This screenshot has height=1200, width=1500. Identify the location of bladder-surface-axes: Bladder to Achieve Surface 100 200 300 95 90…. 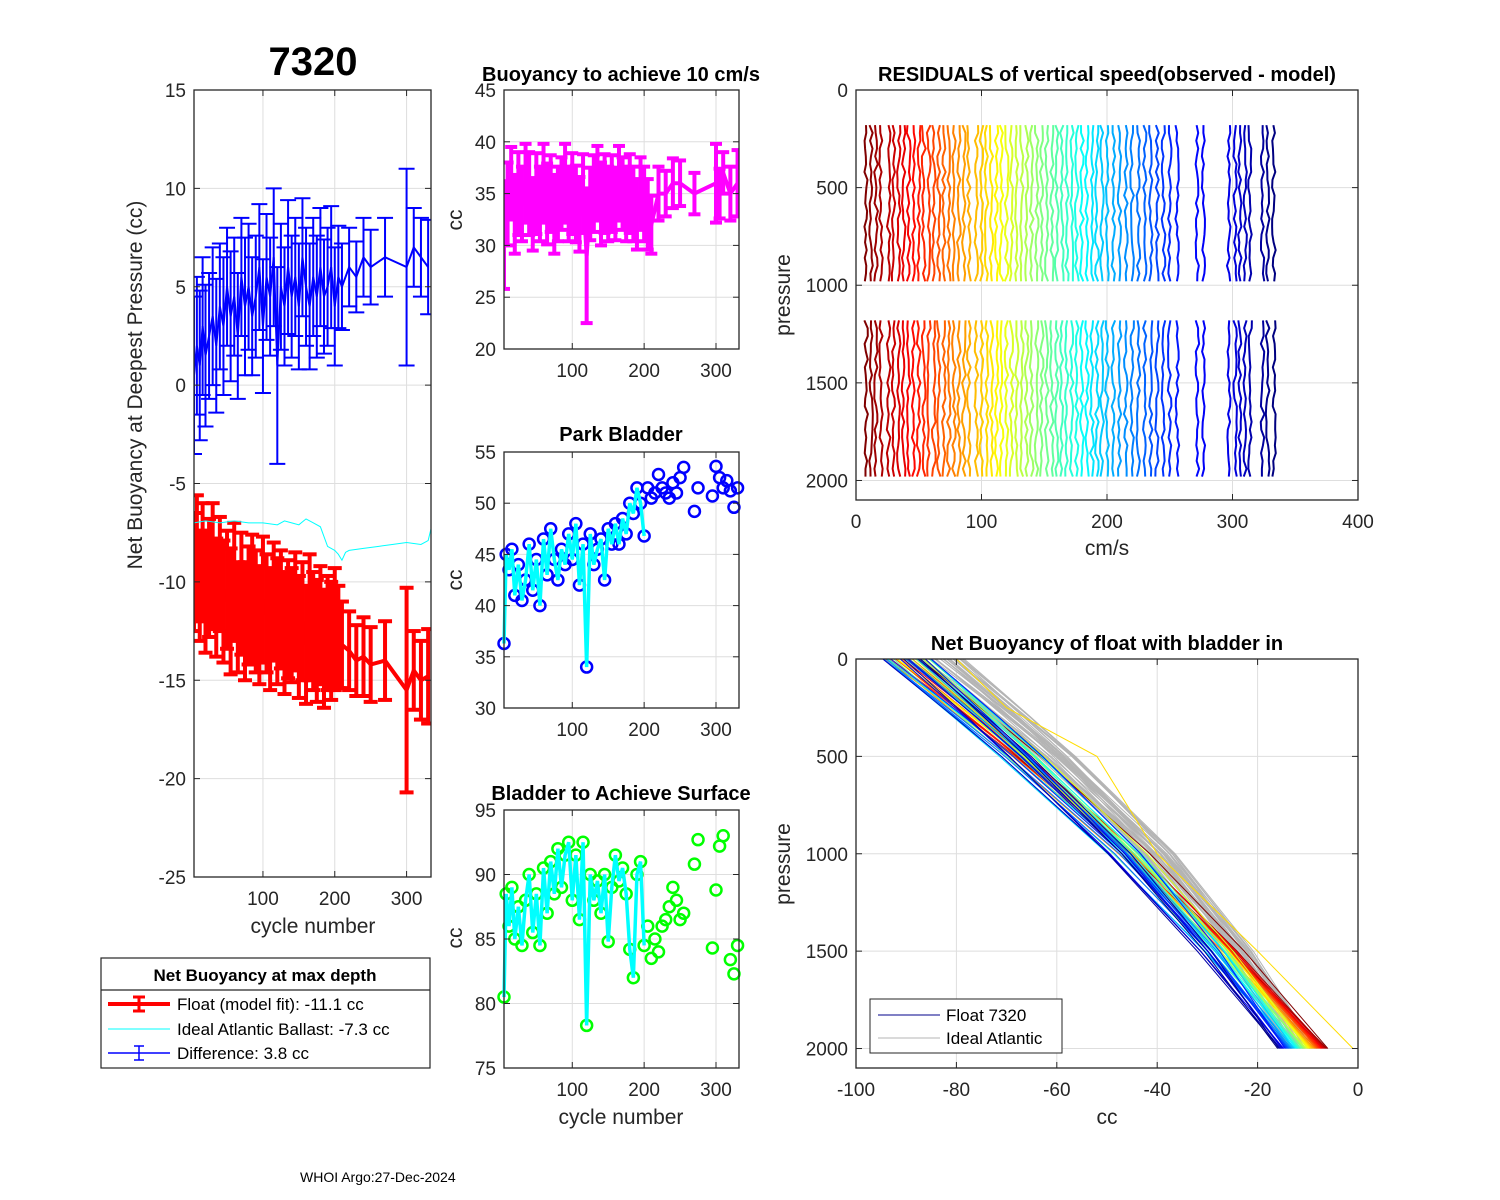
(597, 956).